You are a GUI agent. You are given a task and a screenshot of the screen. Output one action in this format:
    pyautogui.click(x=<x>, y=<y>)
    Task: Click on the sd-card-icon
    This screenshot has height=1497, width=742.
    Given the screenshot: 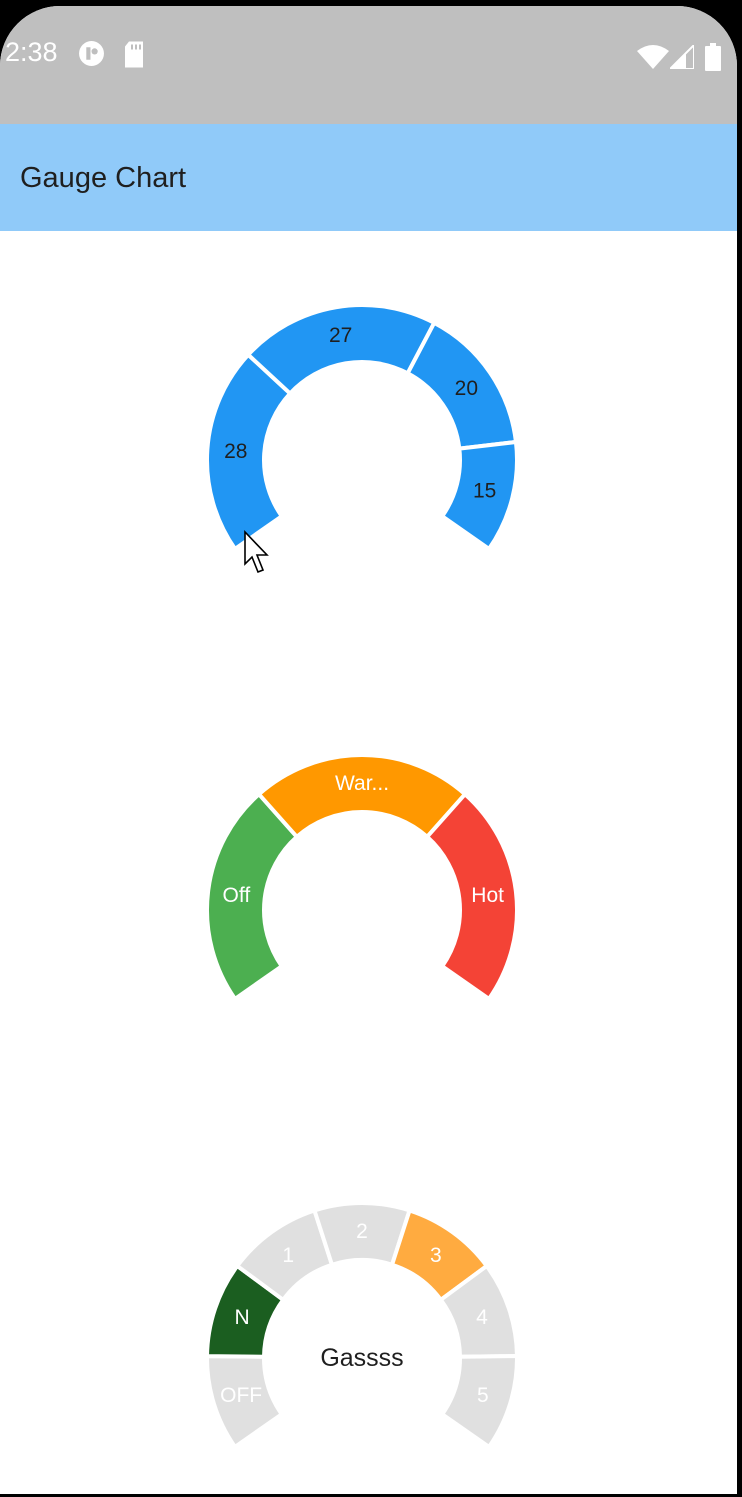 What is the action you would take?
    pyautogui.click(x=134, y=54)
    